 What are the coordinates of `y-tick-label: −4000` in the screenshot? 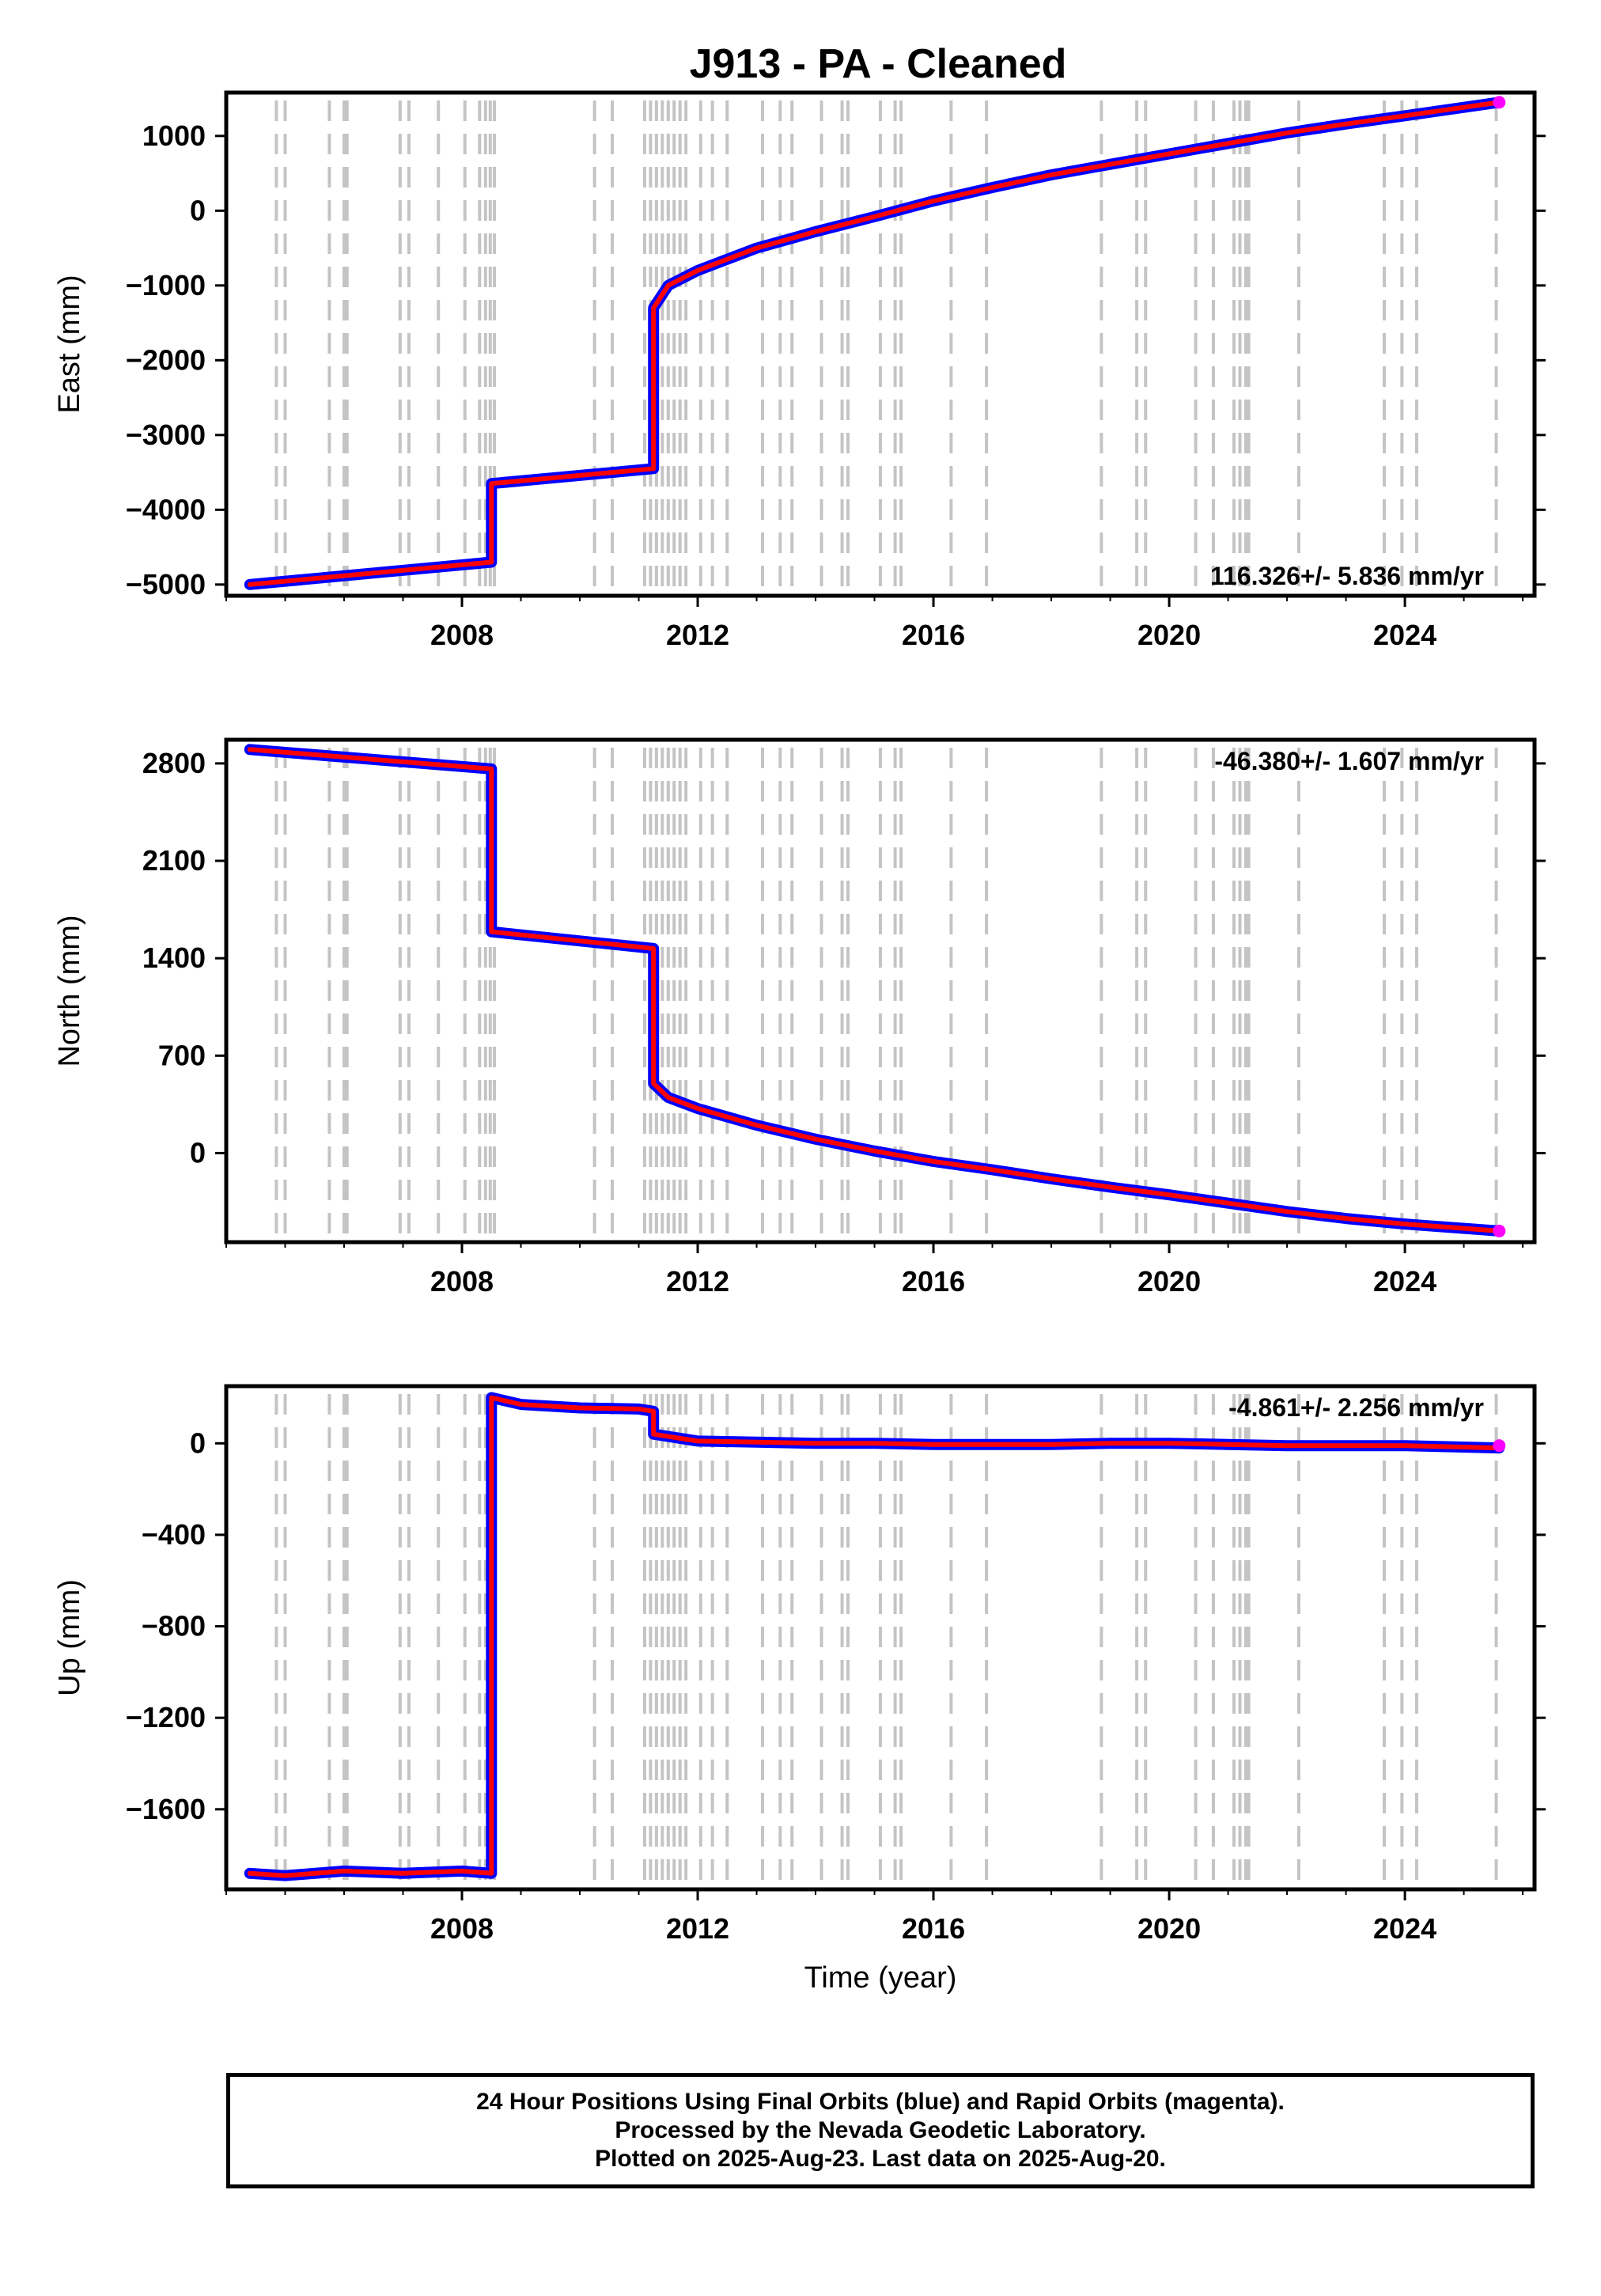 It's located at (166, 509).